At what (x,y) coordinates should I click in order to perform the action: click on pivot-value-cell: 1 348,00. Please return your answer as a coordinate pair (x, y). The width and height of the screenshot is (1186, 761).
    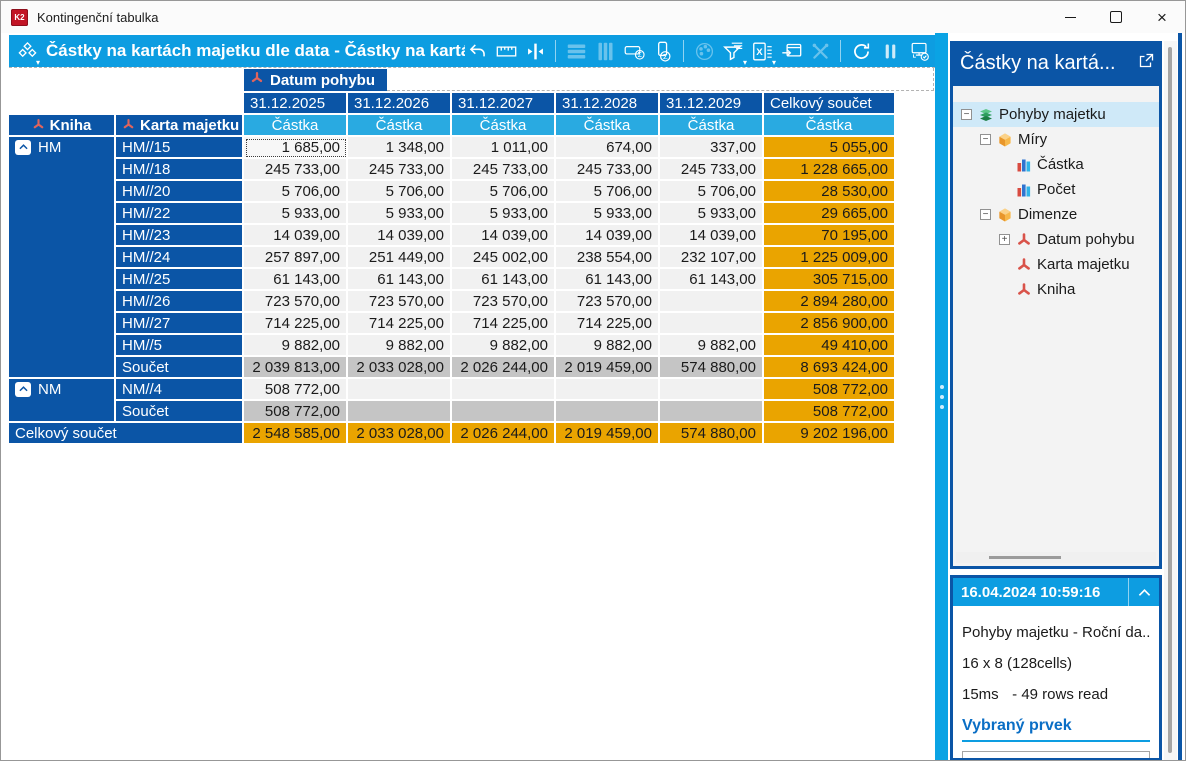
    Looking at the image, I should click on (400, 148).